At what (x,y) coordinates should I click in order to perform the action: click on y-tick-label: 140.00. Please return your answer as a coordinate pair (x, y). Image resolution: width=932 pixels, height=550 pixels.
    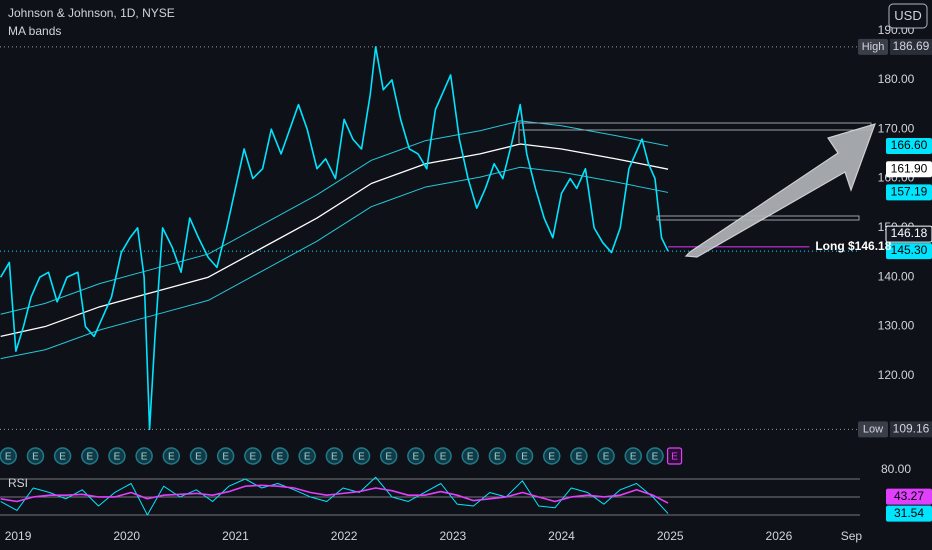
    Looking at the image, I should click on (896, 276).